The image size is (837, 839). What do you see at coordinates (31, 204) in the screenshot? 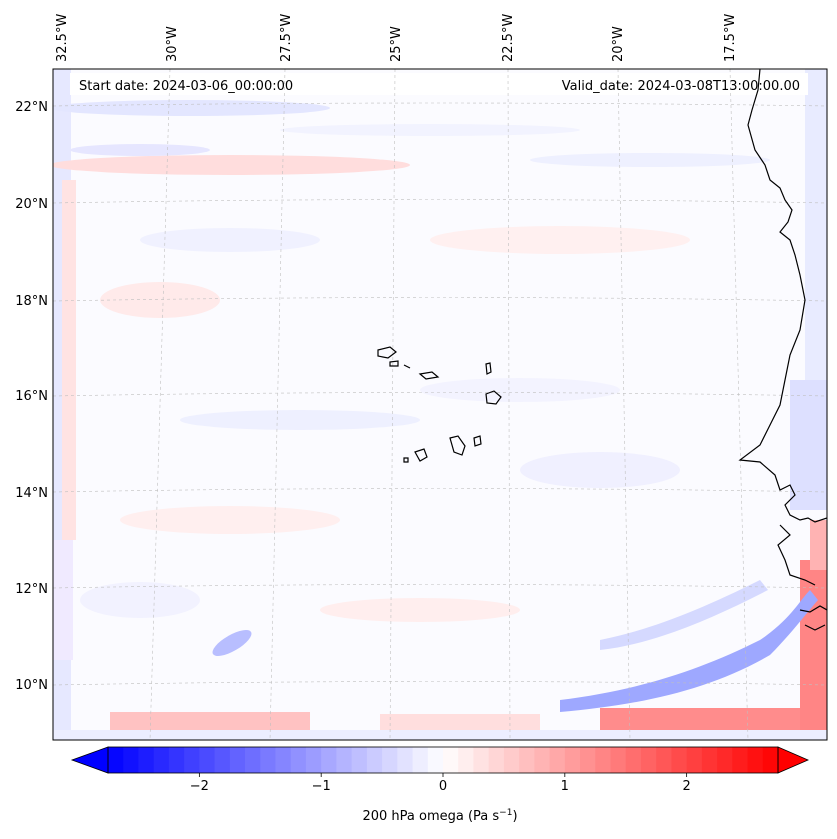
I see `lat-label-20n: 20°N` at bounding box center [31, 204].